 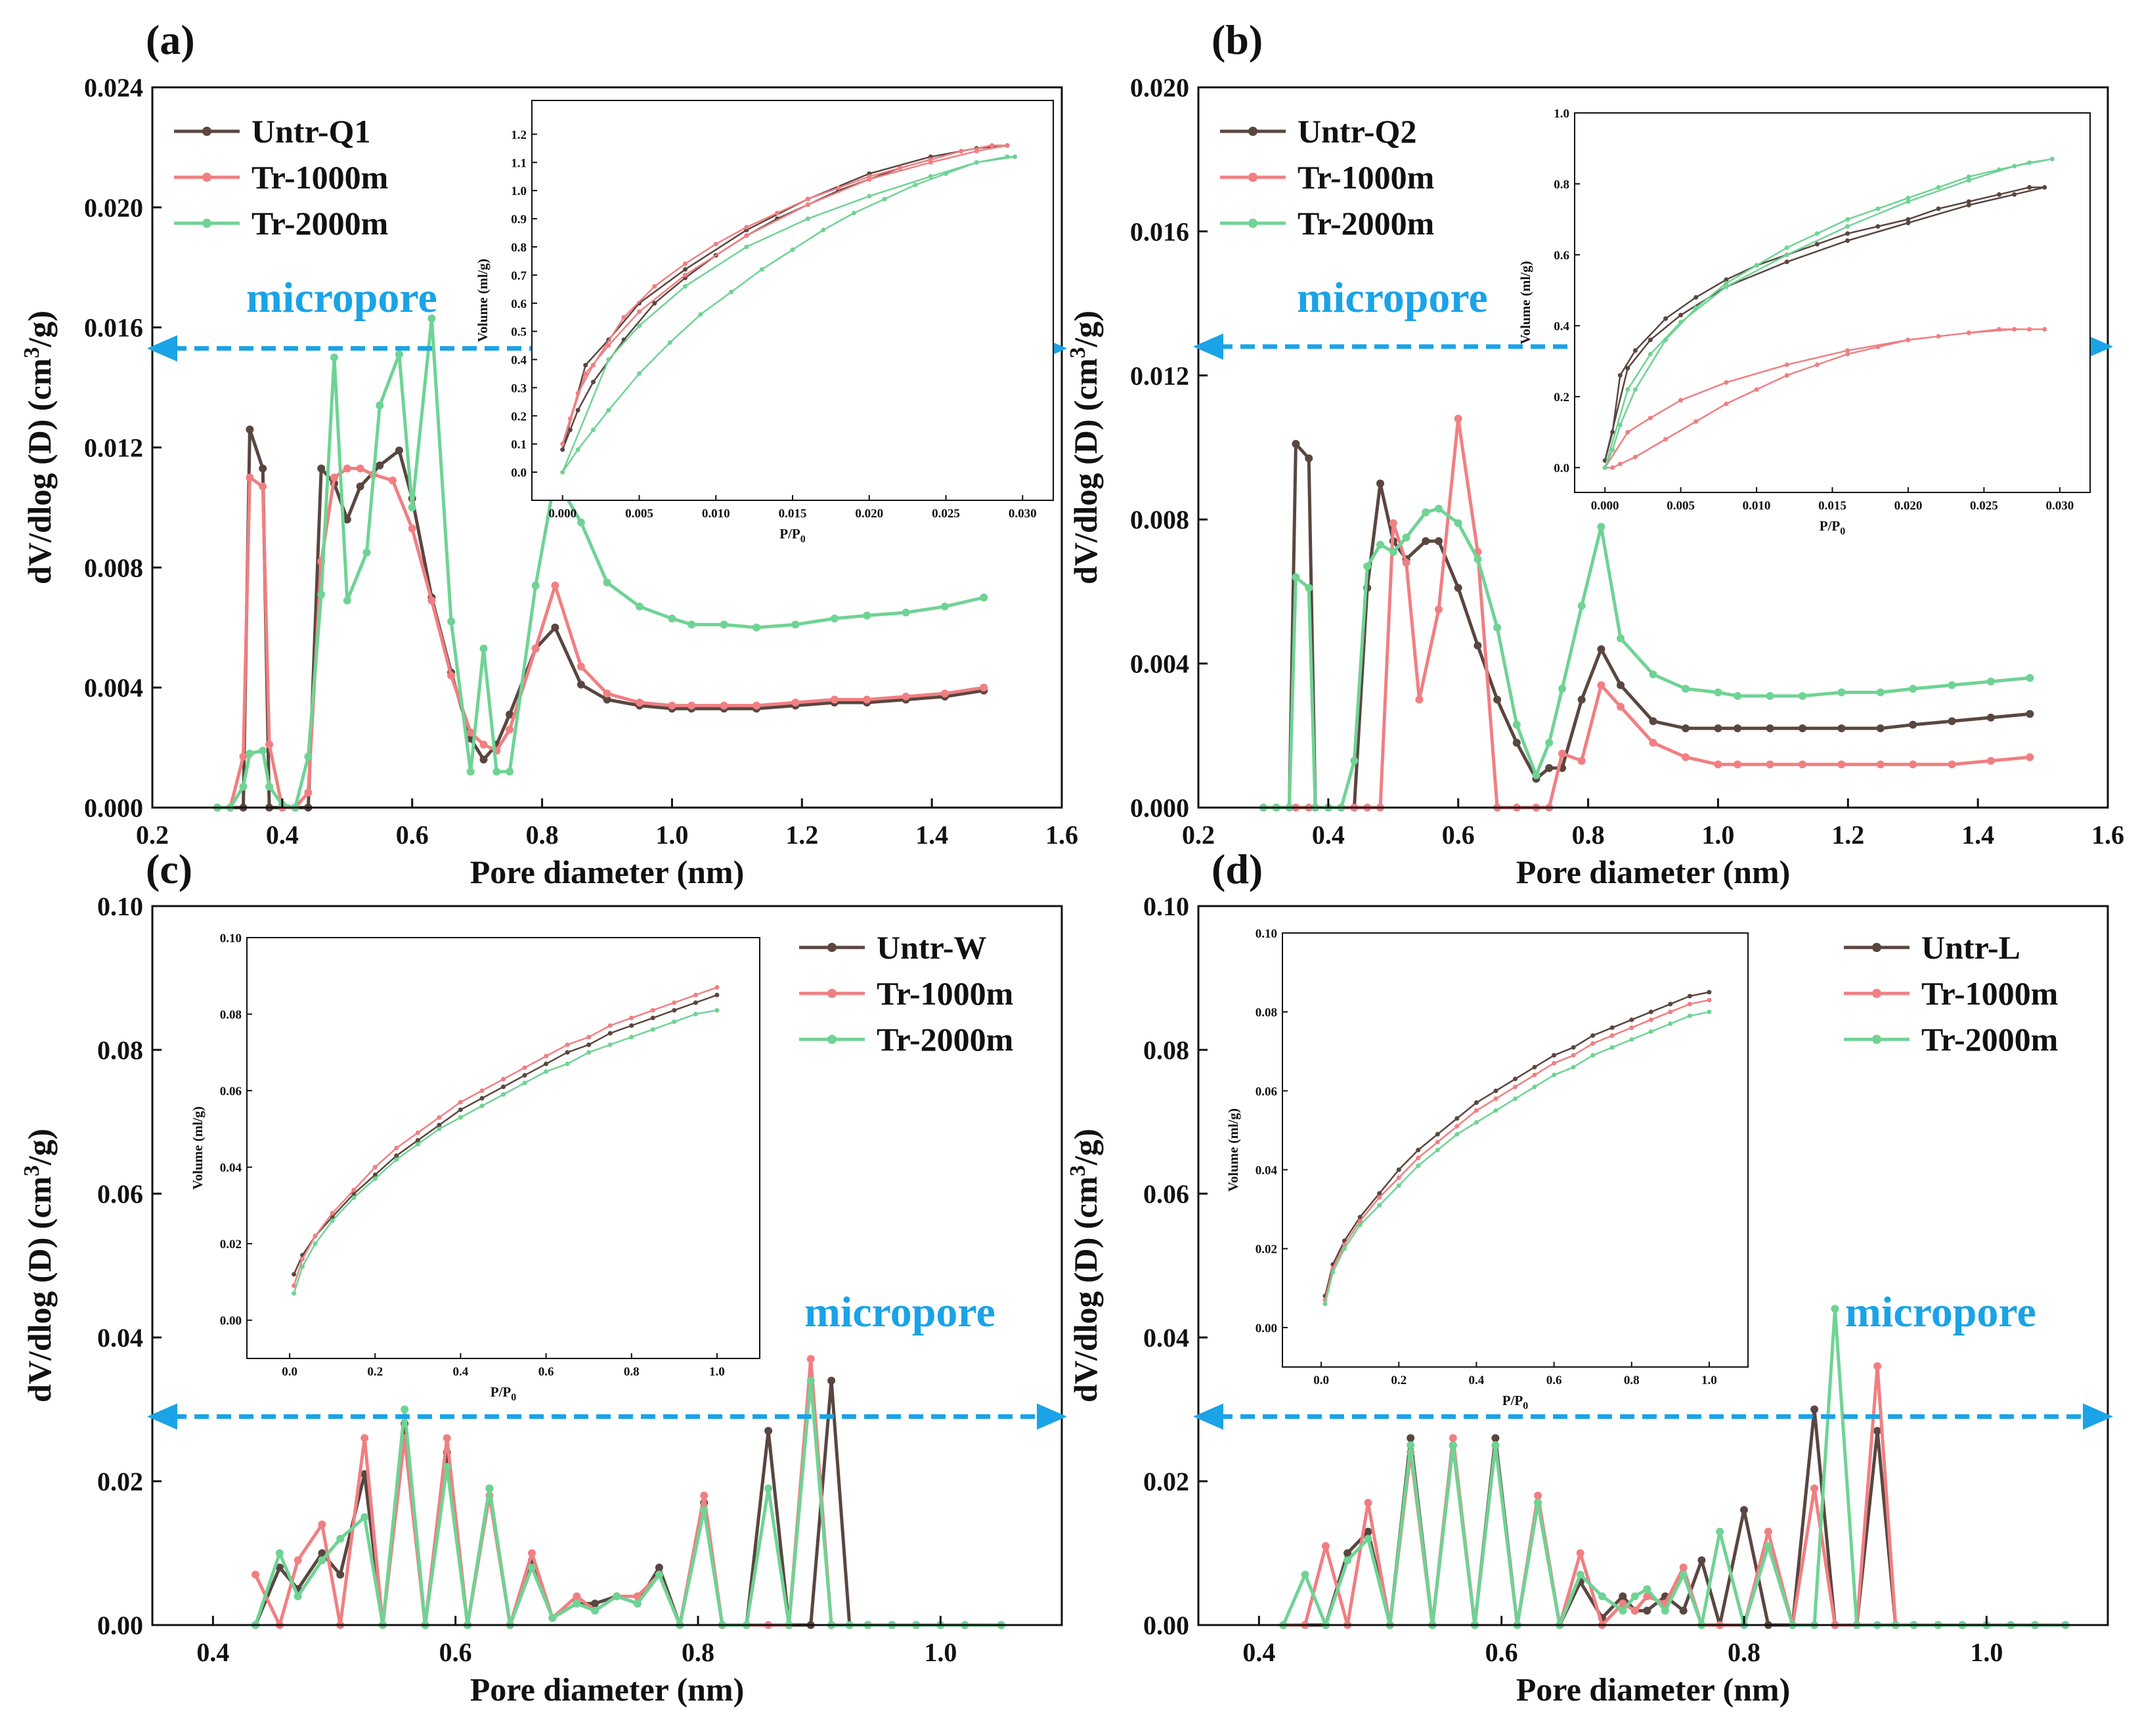 I want to click on y-tick-label: 0.10, so click(x=120, y=906).